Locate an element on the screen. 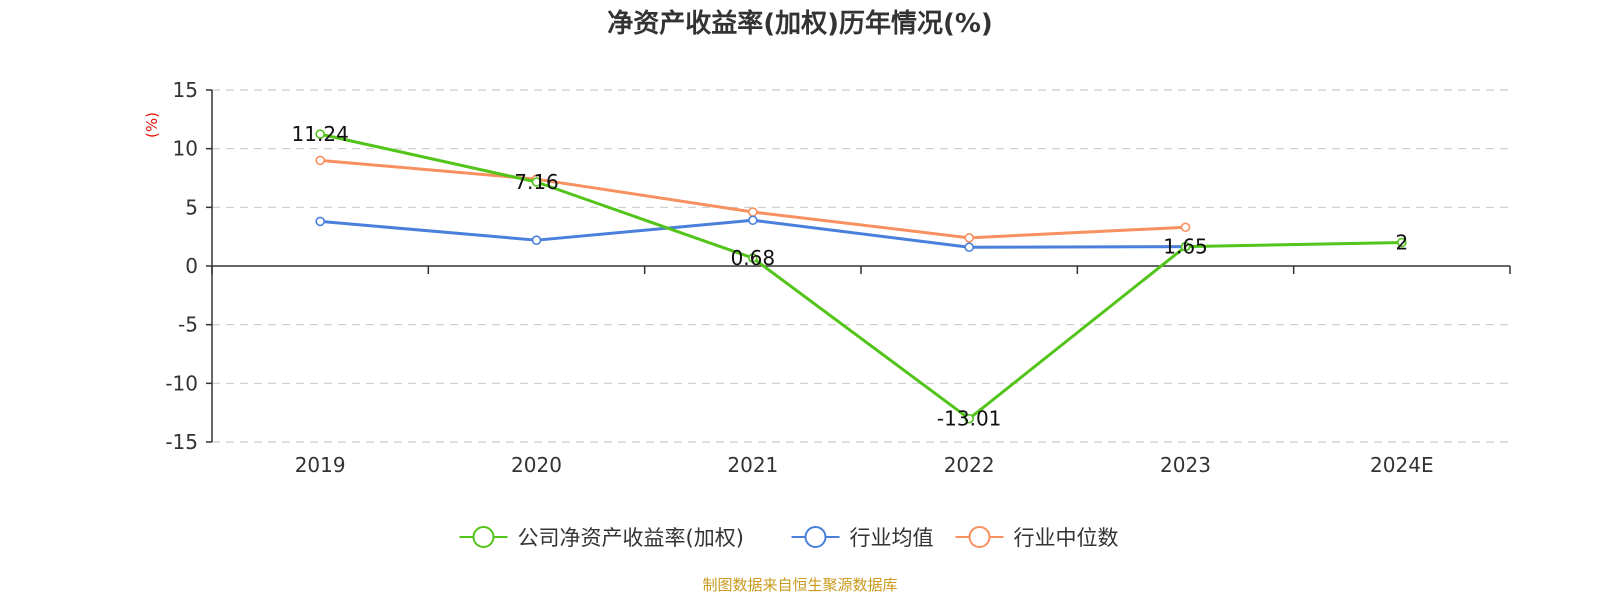 This screenshot has width=1600, height=600. y-axis-ticks: 15 10 5 0 -5 -10 -15 is located at coordinates (188, 266).